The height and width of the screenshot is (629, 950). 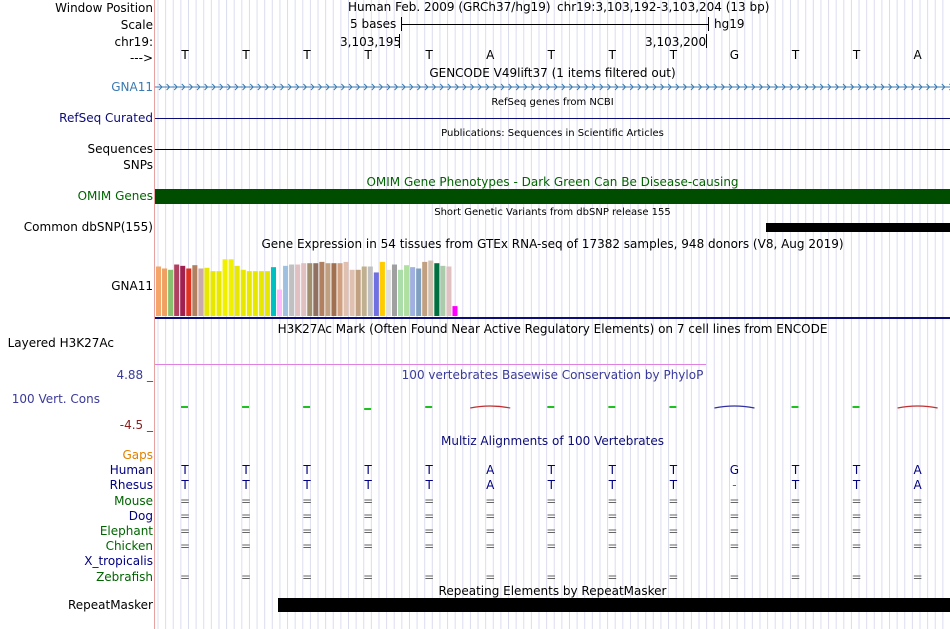 What do you see at coordinates (138, 165) in the screenshot?
I see `track-label-snps: SNPs` at bounding box center [138, 165].